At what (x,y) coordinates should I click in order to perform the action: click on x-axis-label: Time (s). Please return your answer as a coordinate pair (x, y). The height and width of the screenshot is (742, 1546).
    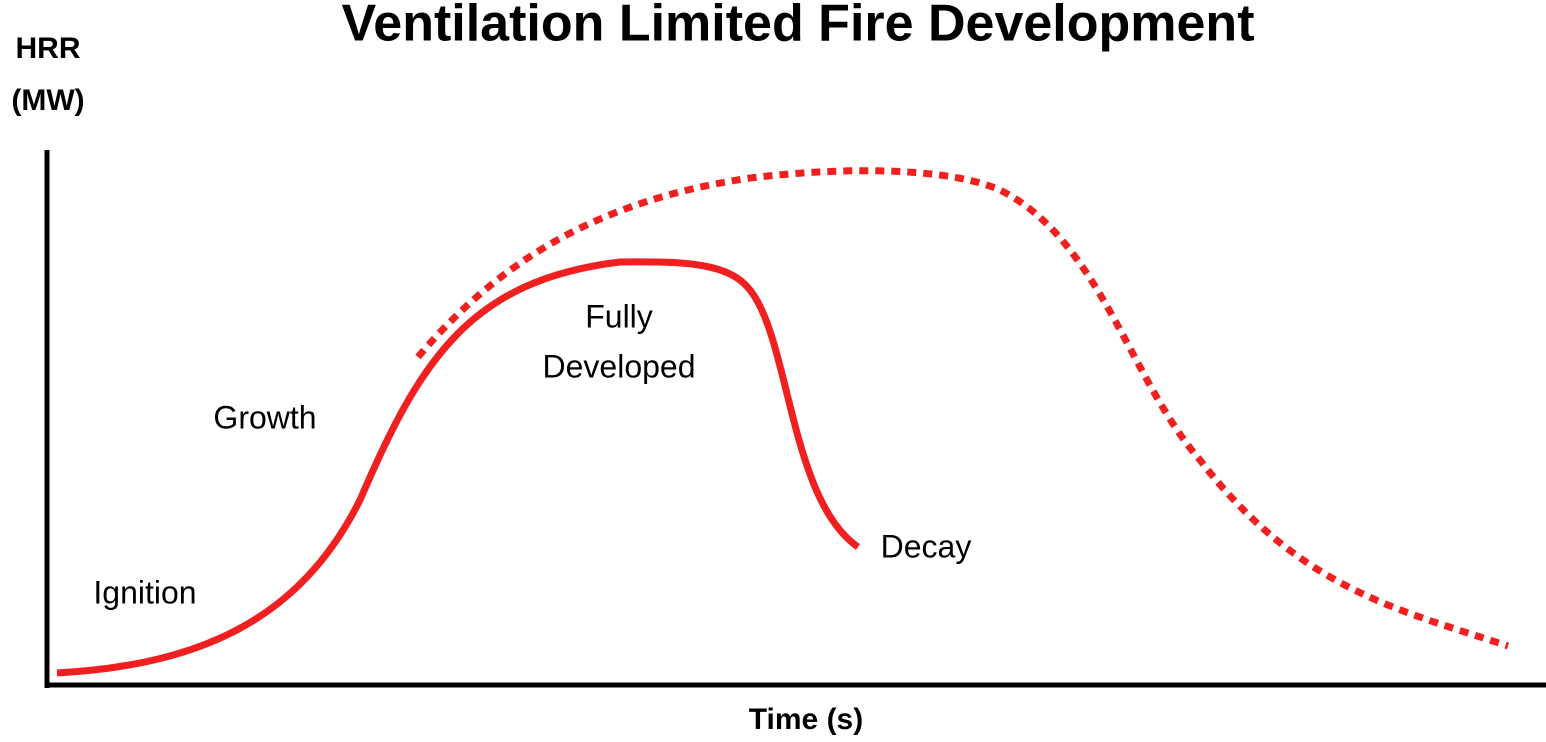
    Looking at the image, I should click on (806, 719).